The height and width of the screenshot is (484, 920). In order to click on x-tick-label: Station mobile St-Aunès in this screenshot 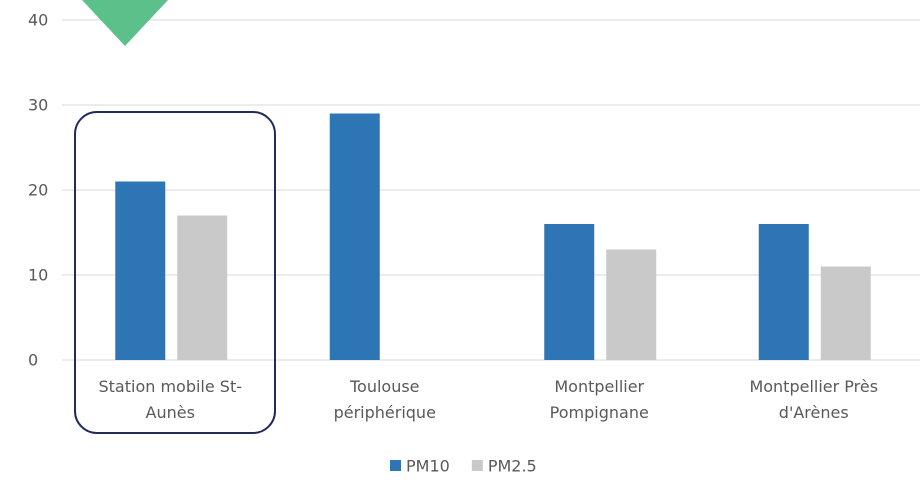, I will do `click(170, 399)`.